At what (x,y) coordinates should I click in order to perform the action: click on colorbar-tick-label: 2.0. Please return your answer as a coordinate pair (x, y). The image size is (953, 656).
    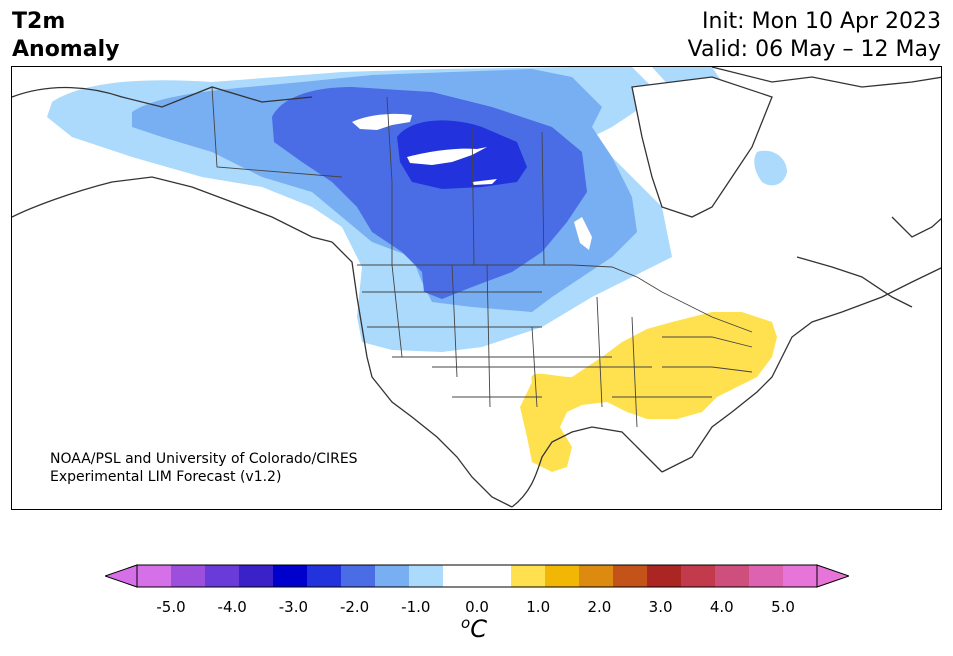
    Looking at the image, I should click on (599, 607).